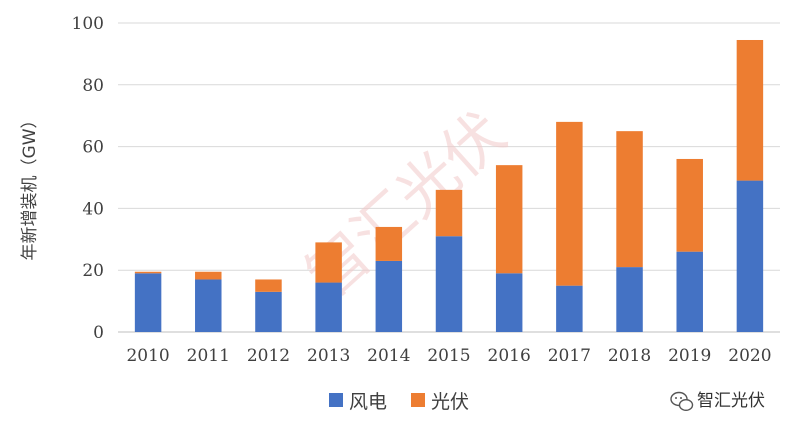 The width and height of the screenshot is (800, 433). I want to click on x-tick-label: 2015, so click(448, 356).